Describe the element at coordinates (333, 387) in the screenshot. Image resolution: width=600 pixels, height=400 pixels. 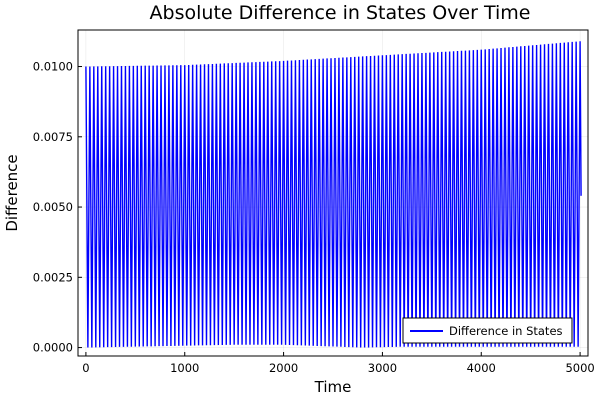
I see `x-axis-label: Time` at that location.